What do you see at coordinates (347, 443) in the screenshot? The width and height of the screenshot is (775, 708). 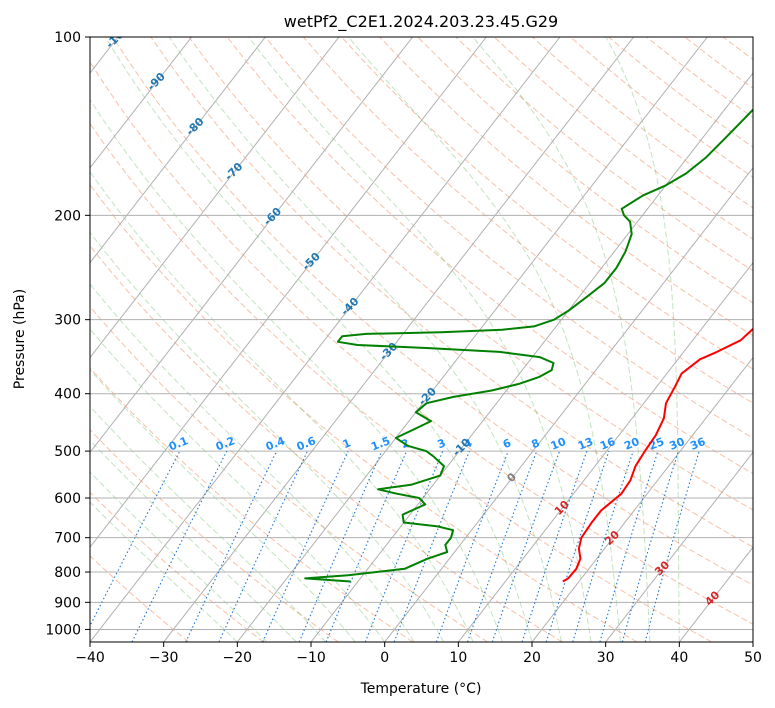 I see `mixing-ratio-label: 1` at bounding box center [347, 443].